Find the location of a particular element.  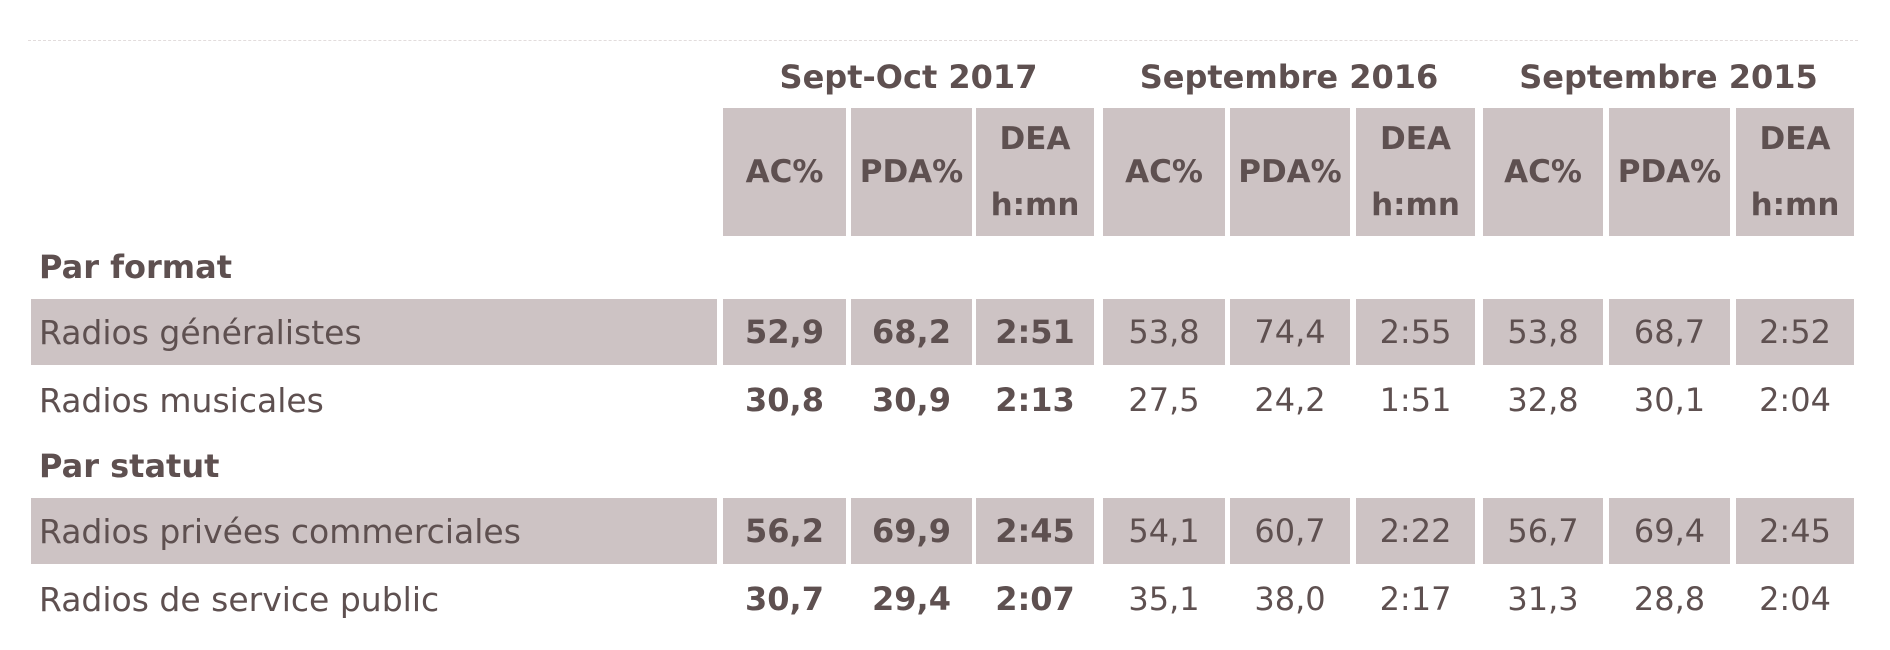

cell-value: 28,8 is located at coordinates (1669, 599).